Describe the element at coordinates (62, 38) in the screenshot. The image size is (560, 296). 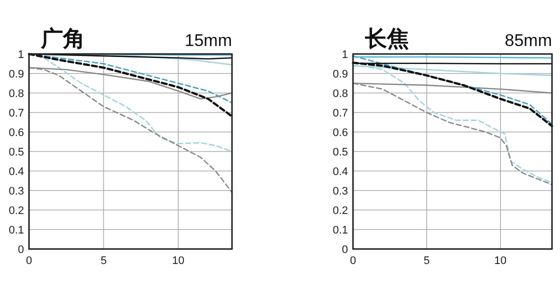
I see `chart-title: 广角` at that location.